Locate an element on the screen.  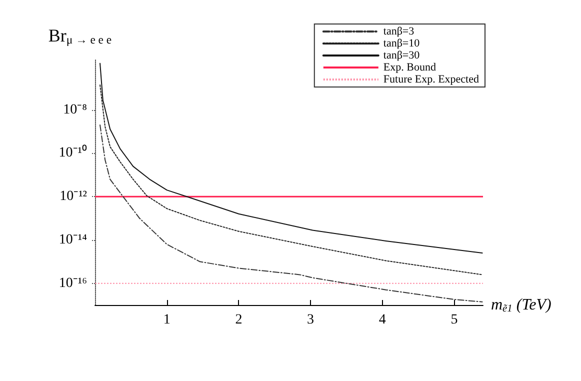
legend-label: tanβ=3 is located at coordinates (399, 32).